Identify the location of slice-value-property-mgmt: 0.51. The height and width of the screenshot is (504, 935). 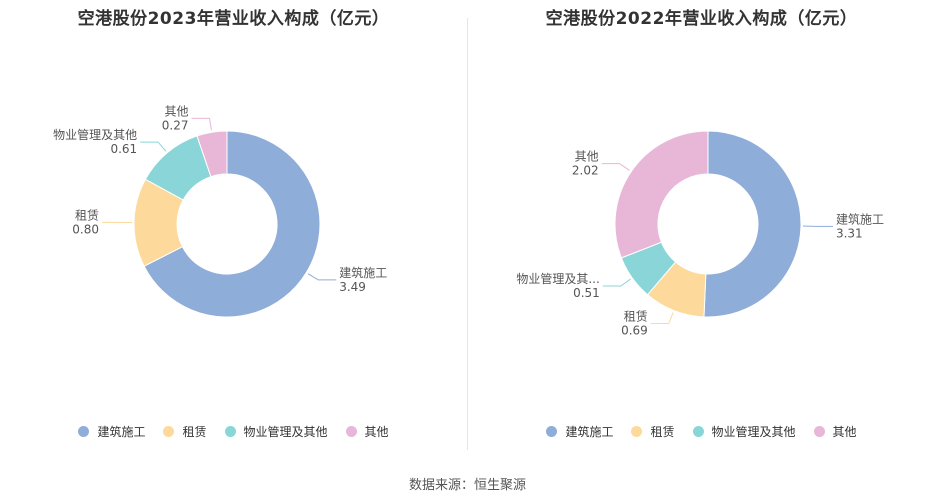
(586, 293).